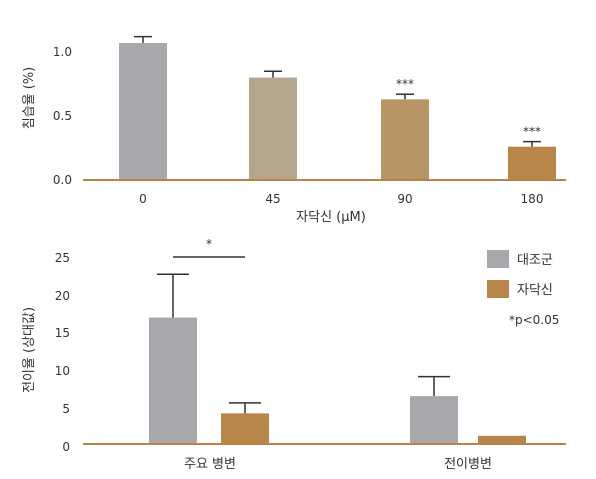  What do you see at coordinates (29, 98) in the screenshot?
I see `invasion-y-axis-label: 침습율 (%)` at bounding box center [29, 98].